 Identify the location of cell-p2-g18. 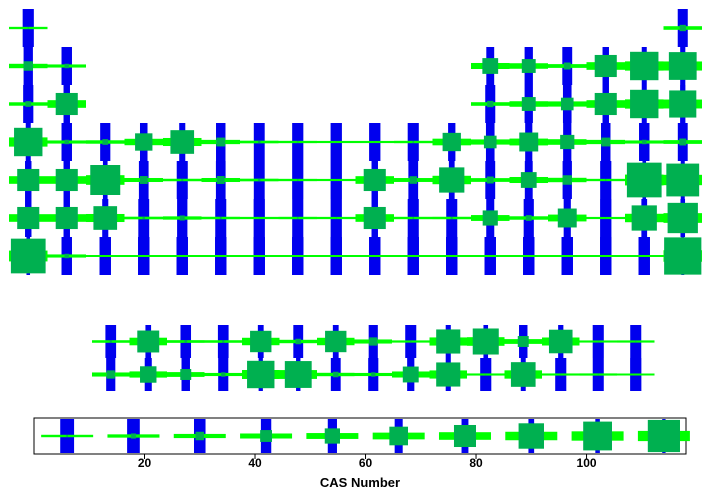
(682, 66).